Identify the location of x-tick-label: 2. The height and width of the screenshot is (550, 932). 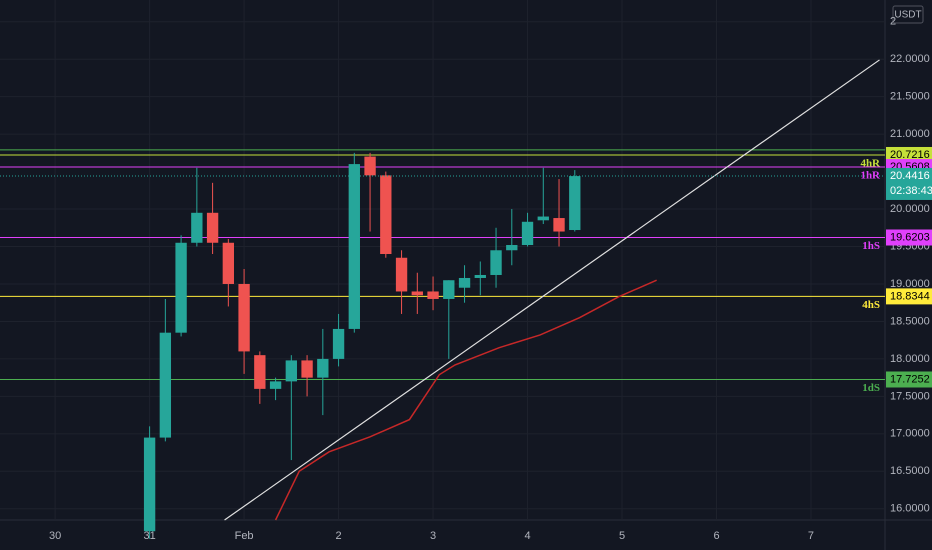
(339, 536).